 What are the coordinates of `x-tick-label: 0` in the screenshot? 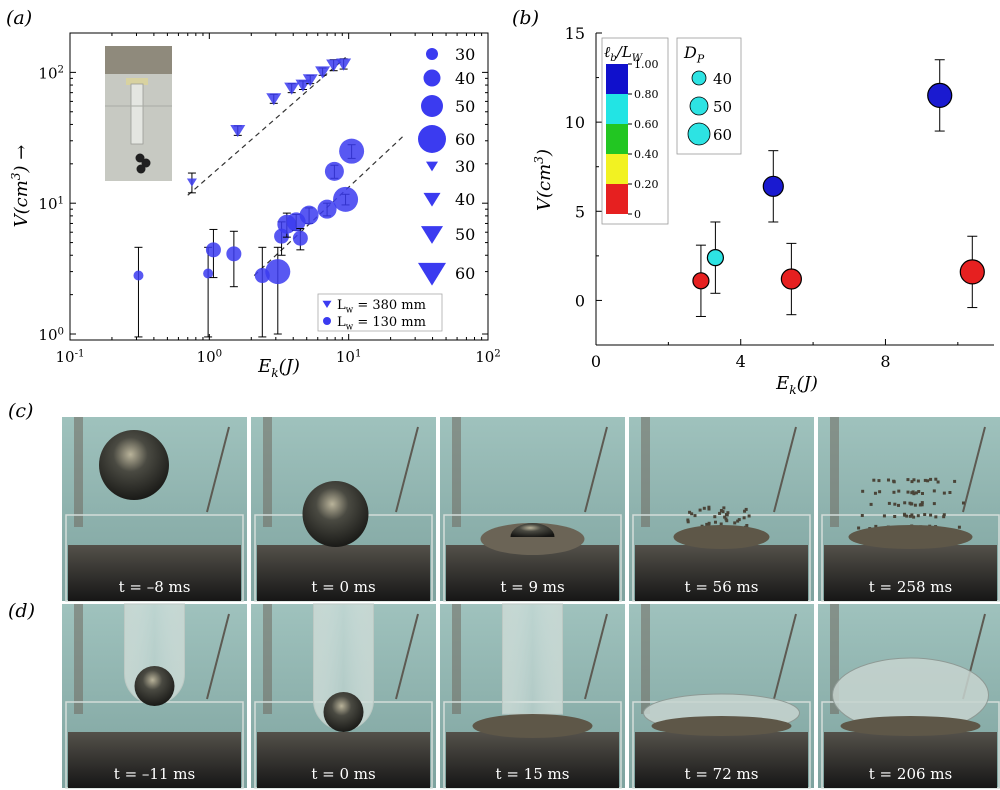 It's located at (596, 361).